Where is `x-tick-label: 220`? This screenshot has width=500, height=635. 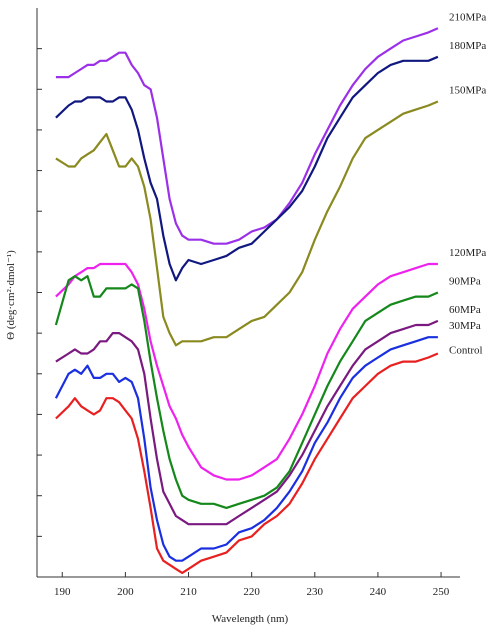 x-tick-label: 220 is located at coordinates (251, 592).